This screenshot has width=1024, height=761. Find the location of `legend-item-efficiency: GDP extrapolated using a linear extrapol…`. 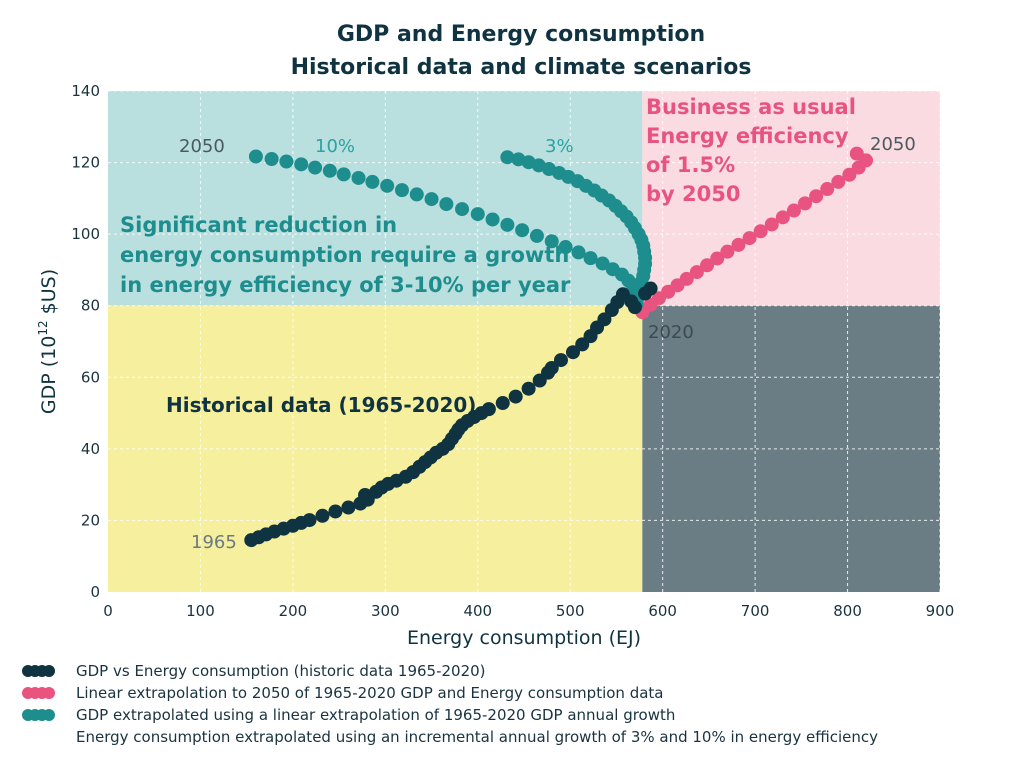

legend-item-efficiency: GDP extrapolated using a linear extrapol… is located at coordinates (517, 715).